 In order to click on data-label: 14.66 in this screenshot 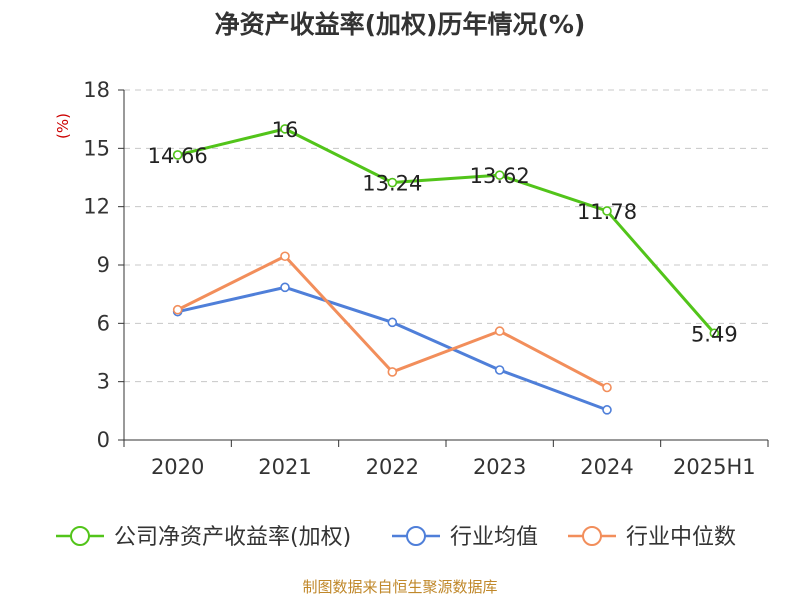, I will do `click(178, 156)`.